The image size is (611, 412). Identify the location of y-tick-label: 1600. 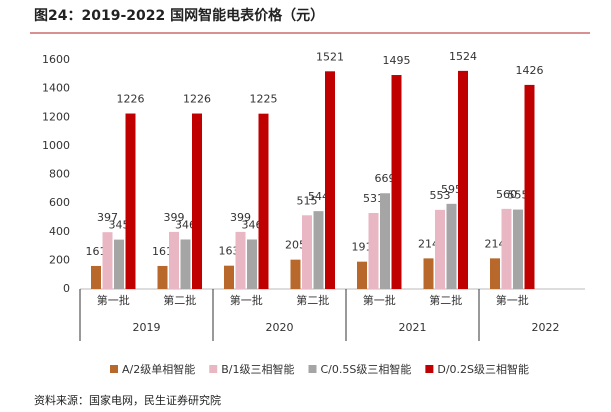
(56, 59).